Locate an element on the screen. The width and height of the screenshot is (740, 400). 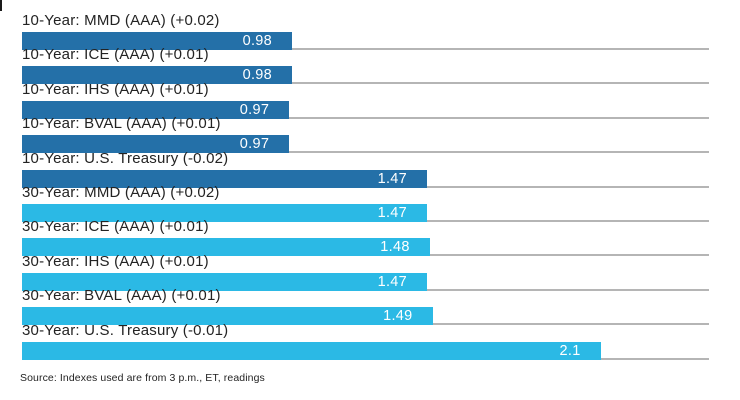
bar-category-label: 30-Year: IHS (AAA) (+0.01) is located at coordinates (115, 261).